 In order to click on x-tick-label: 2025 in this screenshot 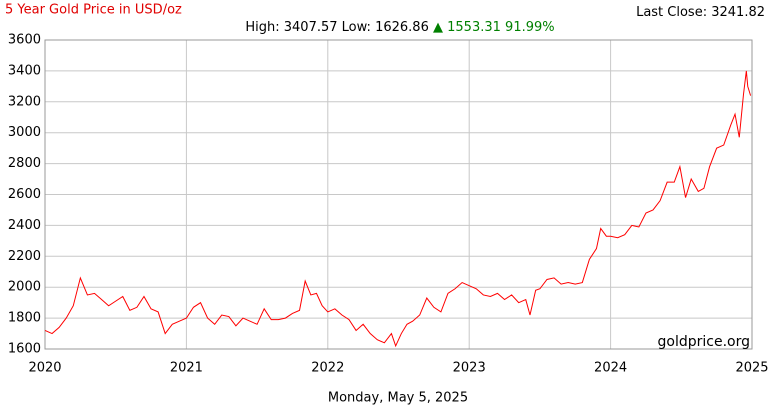, I will do `click(751, 368)`.